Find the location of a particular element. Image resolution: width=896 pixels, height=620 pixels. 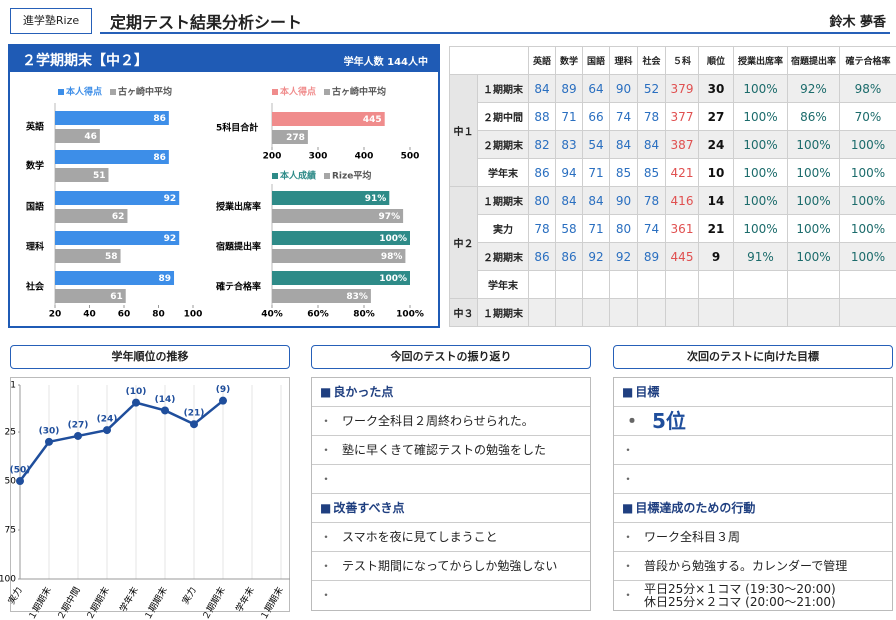

score-row: 学年末 86 94 71 85 85 421 10 100% 100% 100% is located at coordinates (673, 172).